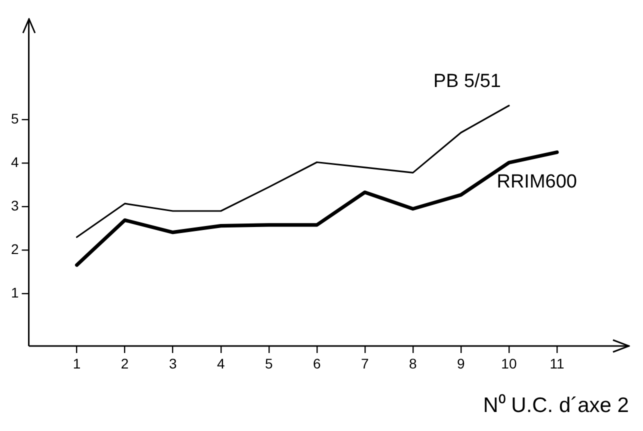  Describe the element at coordinates (556, 406) in the screenshot. I see `x-axis-title: N⁰ U.C. d´axe 2` at that location.